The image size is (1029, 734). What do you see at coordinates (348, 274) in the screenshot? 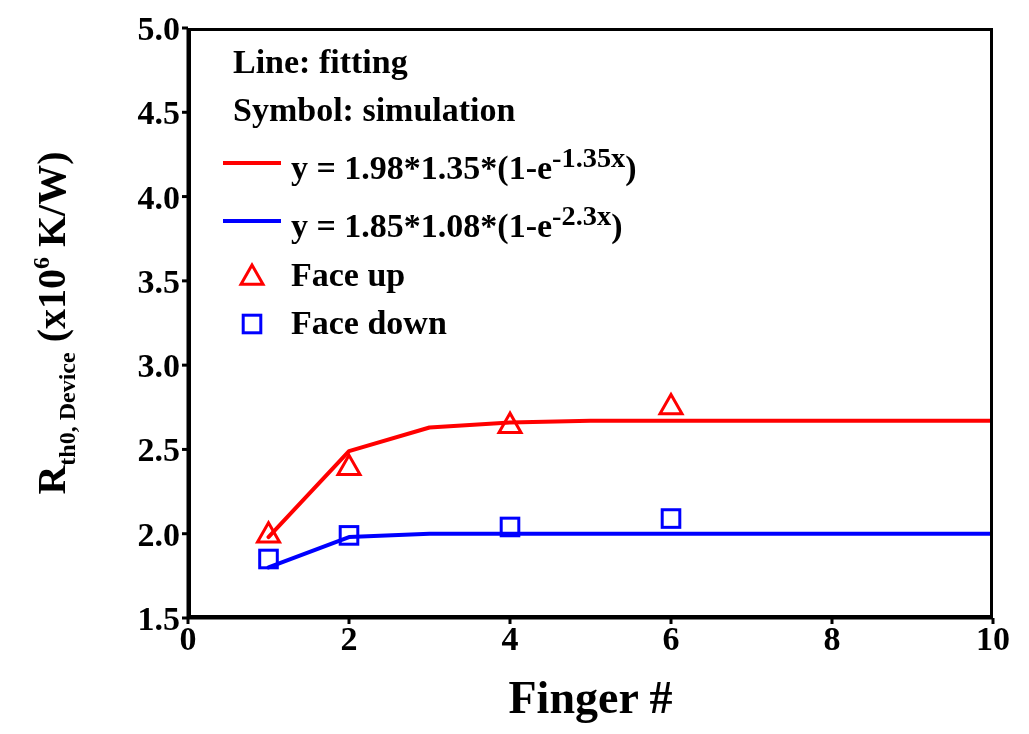
I see `legend-label: Face up` at bounding box center [348, 274].